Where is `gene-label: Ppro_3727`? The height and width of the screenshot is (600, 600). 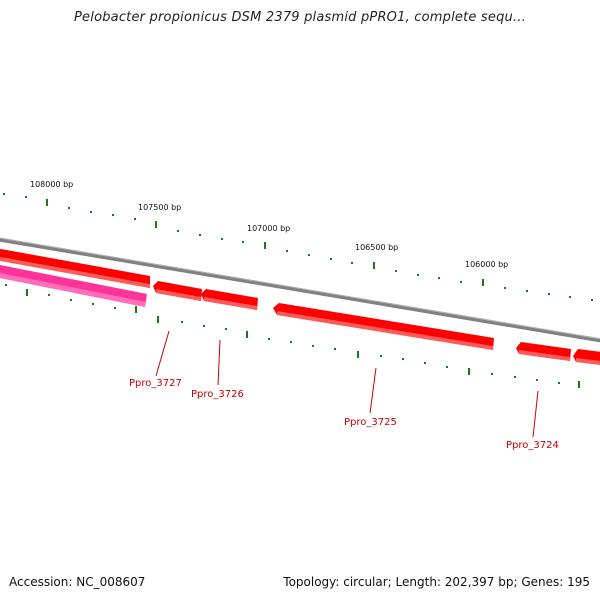
gene-label: Ppro_3727 is located at coordinates (155, 383).